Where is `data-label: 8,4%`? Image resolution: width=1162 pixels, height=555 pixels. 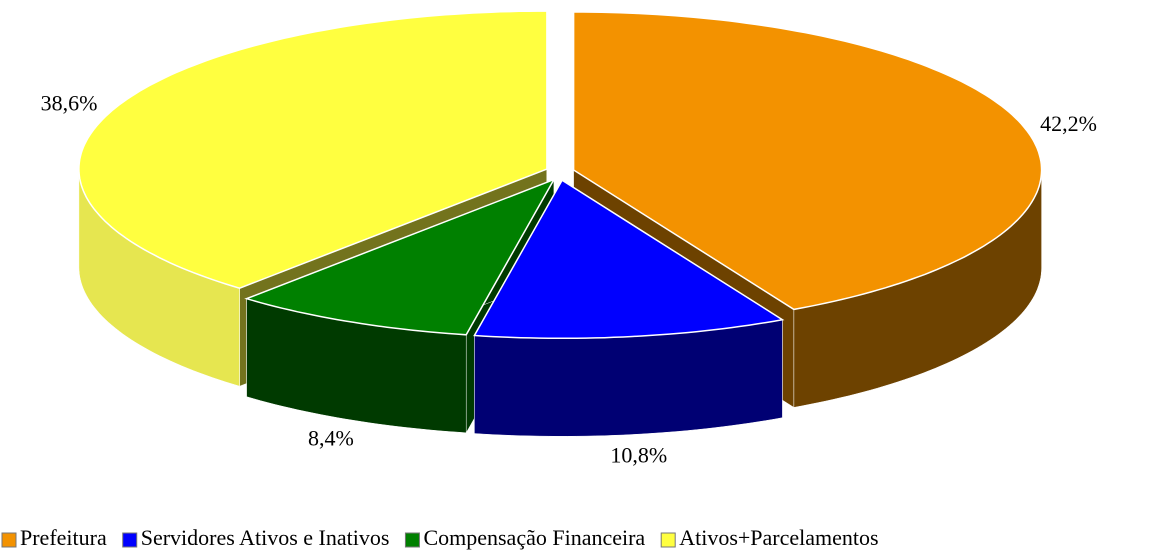 data-label: 8,4% is located at coordinates (331, 438).